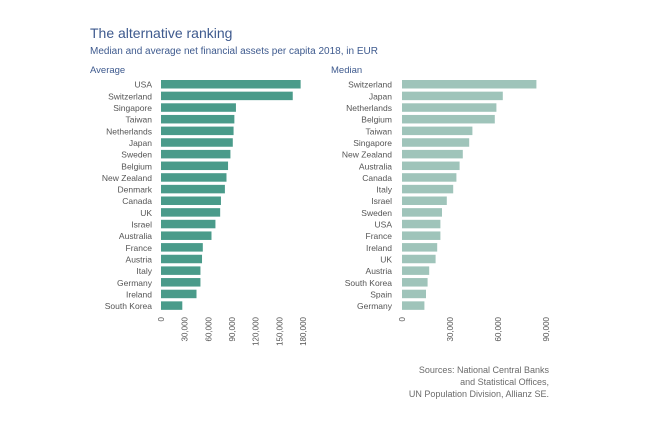 The image size is (650, 427). I want to click on category-label: Spain, so click(381, 294).